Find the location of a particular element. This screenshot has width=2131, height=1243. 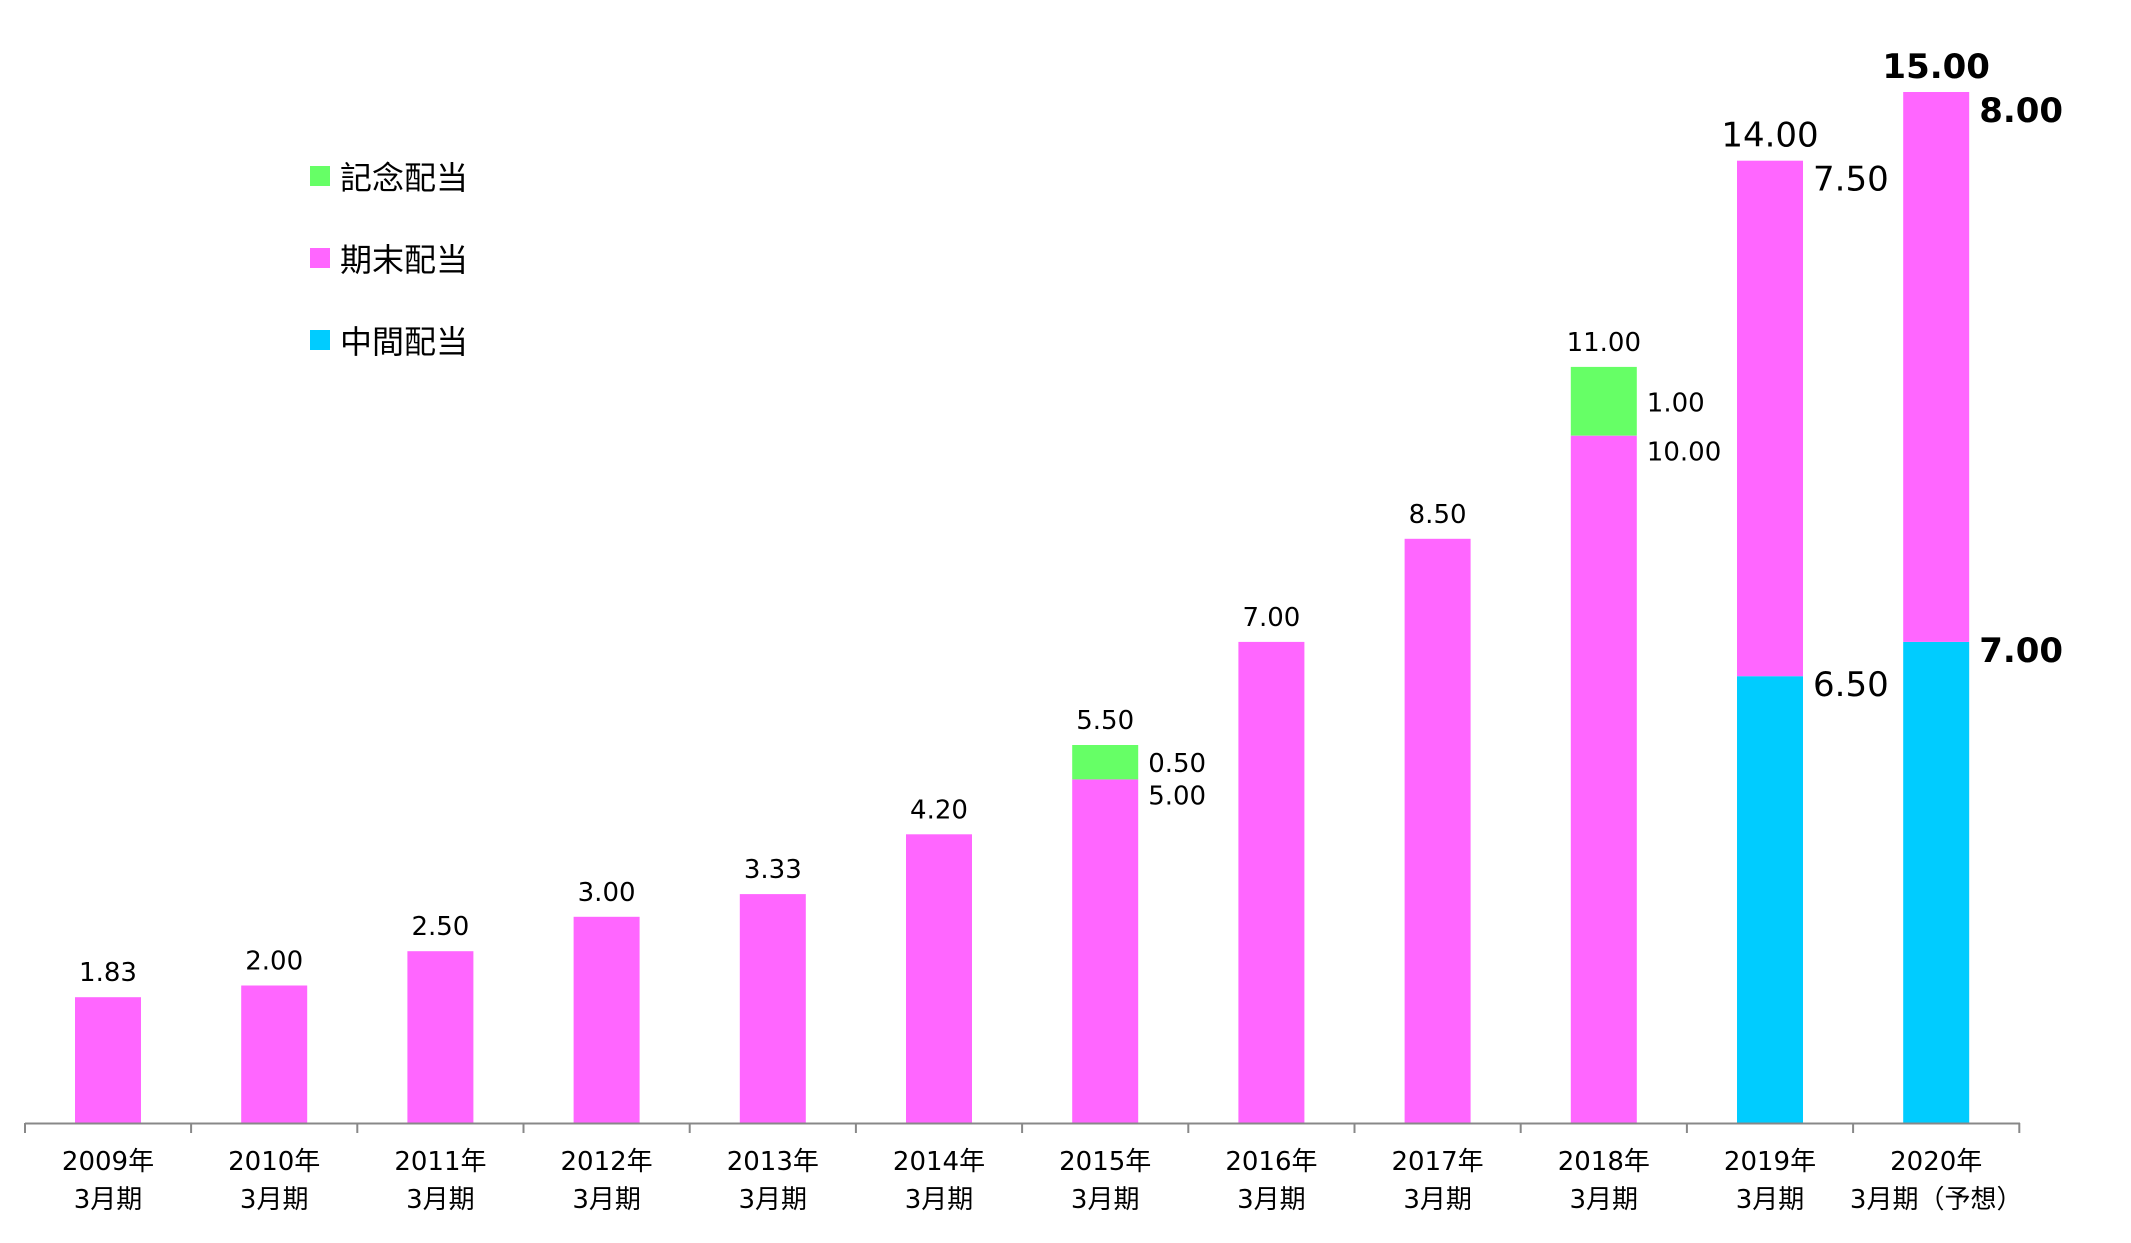

legend-item-commemorative: 記念配当 is located at coordinates (389, 176).